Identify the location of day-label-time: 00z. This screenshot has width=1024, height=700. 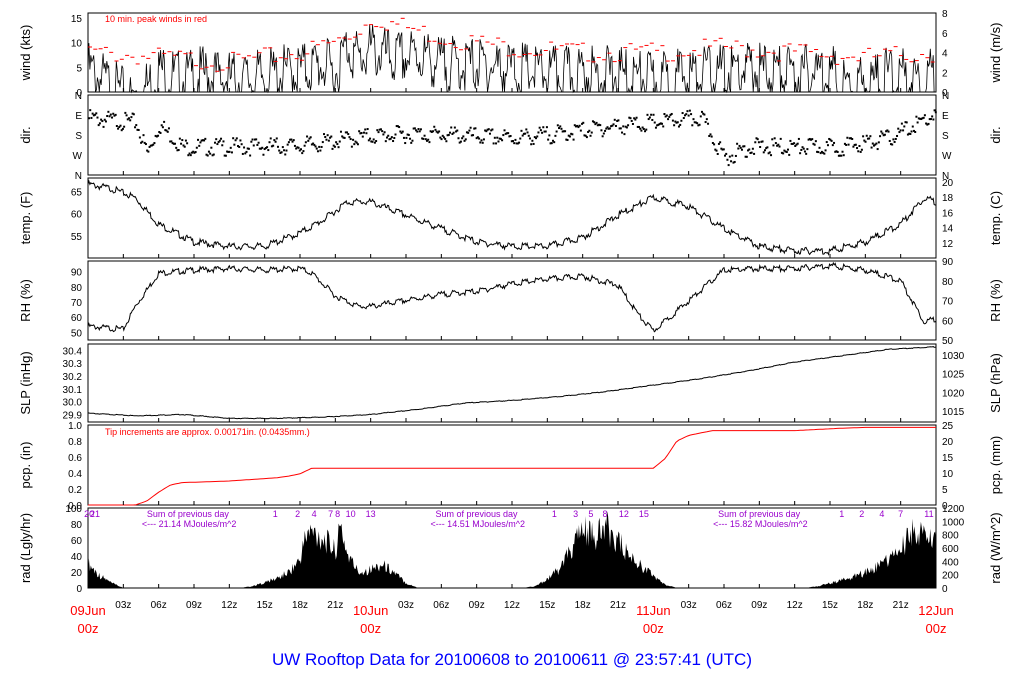
(370, 628).